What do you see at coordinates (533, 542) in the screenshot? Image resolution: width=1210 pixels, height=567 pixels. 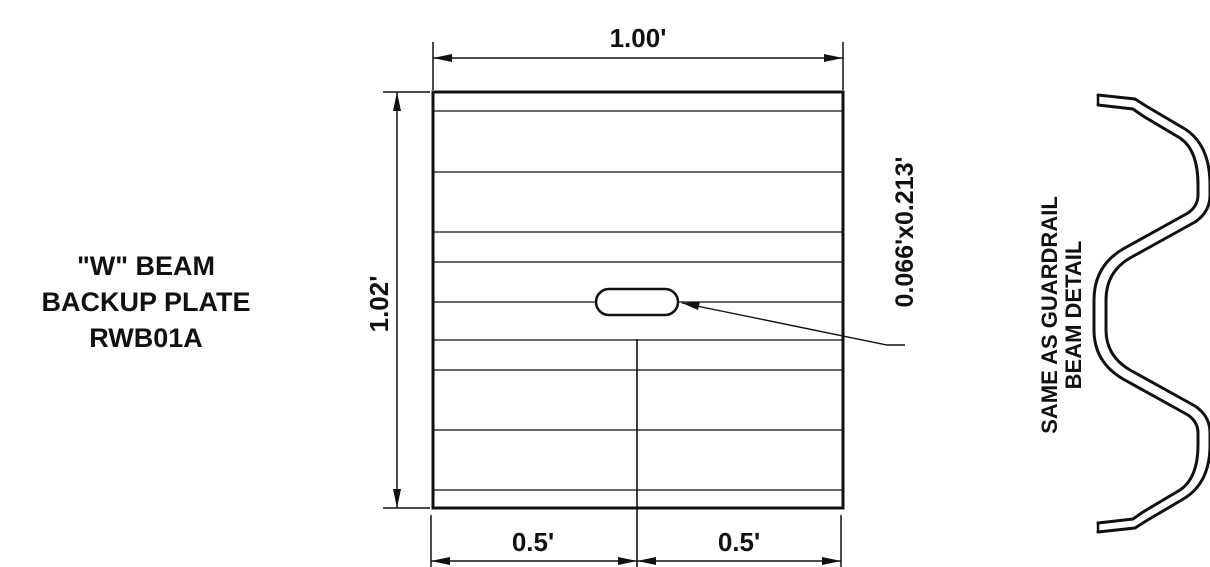 I see `half-left-label: 0.5'` at bounding box center [533, 542].